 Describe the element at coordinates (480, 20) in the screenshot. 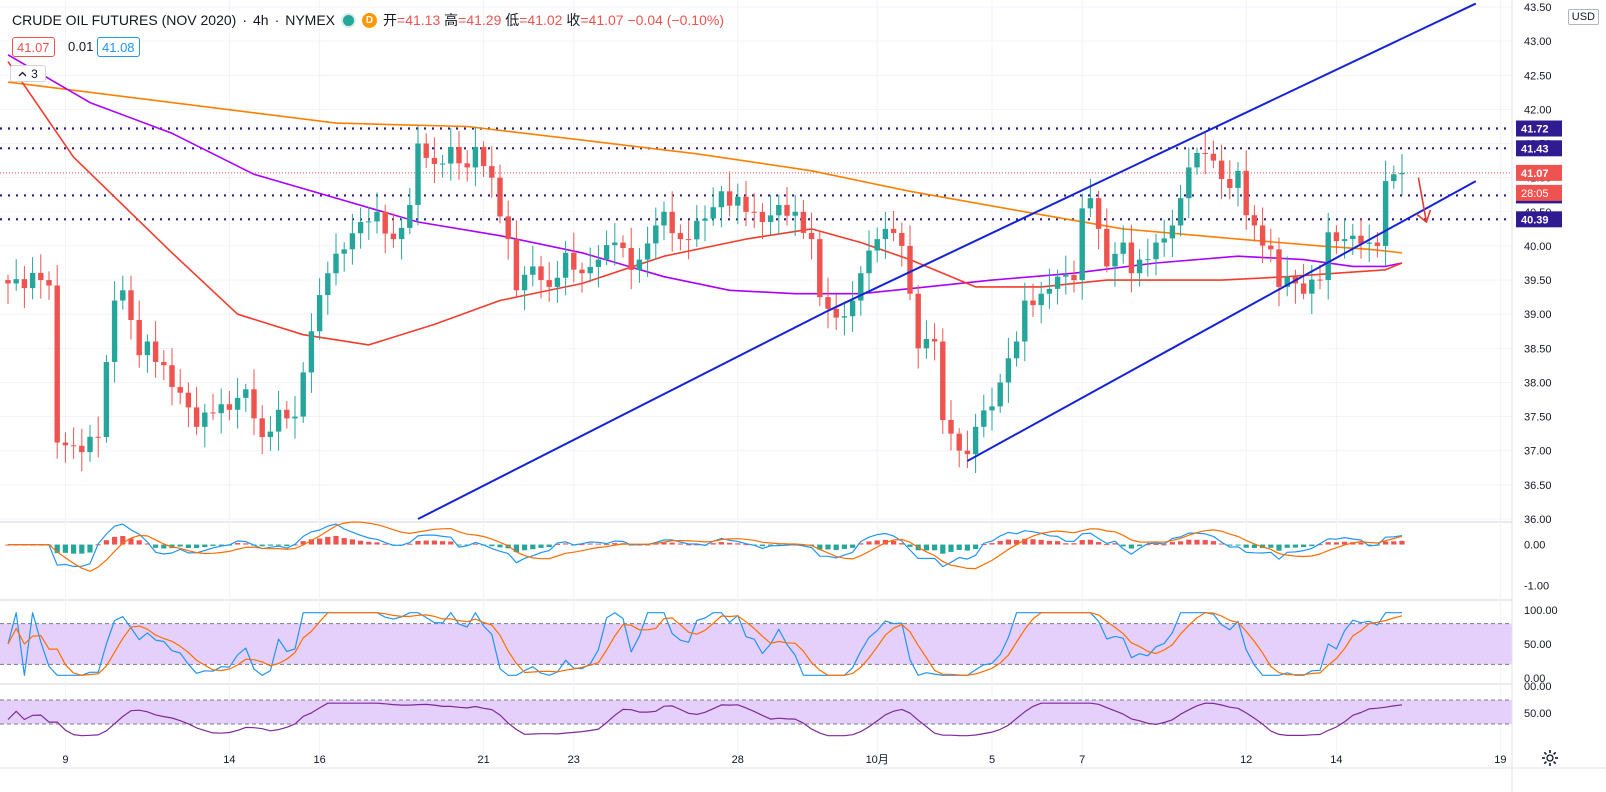

I see `high-value: =41.29` at that location.